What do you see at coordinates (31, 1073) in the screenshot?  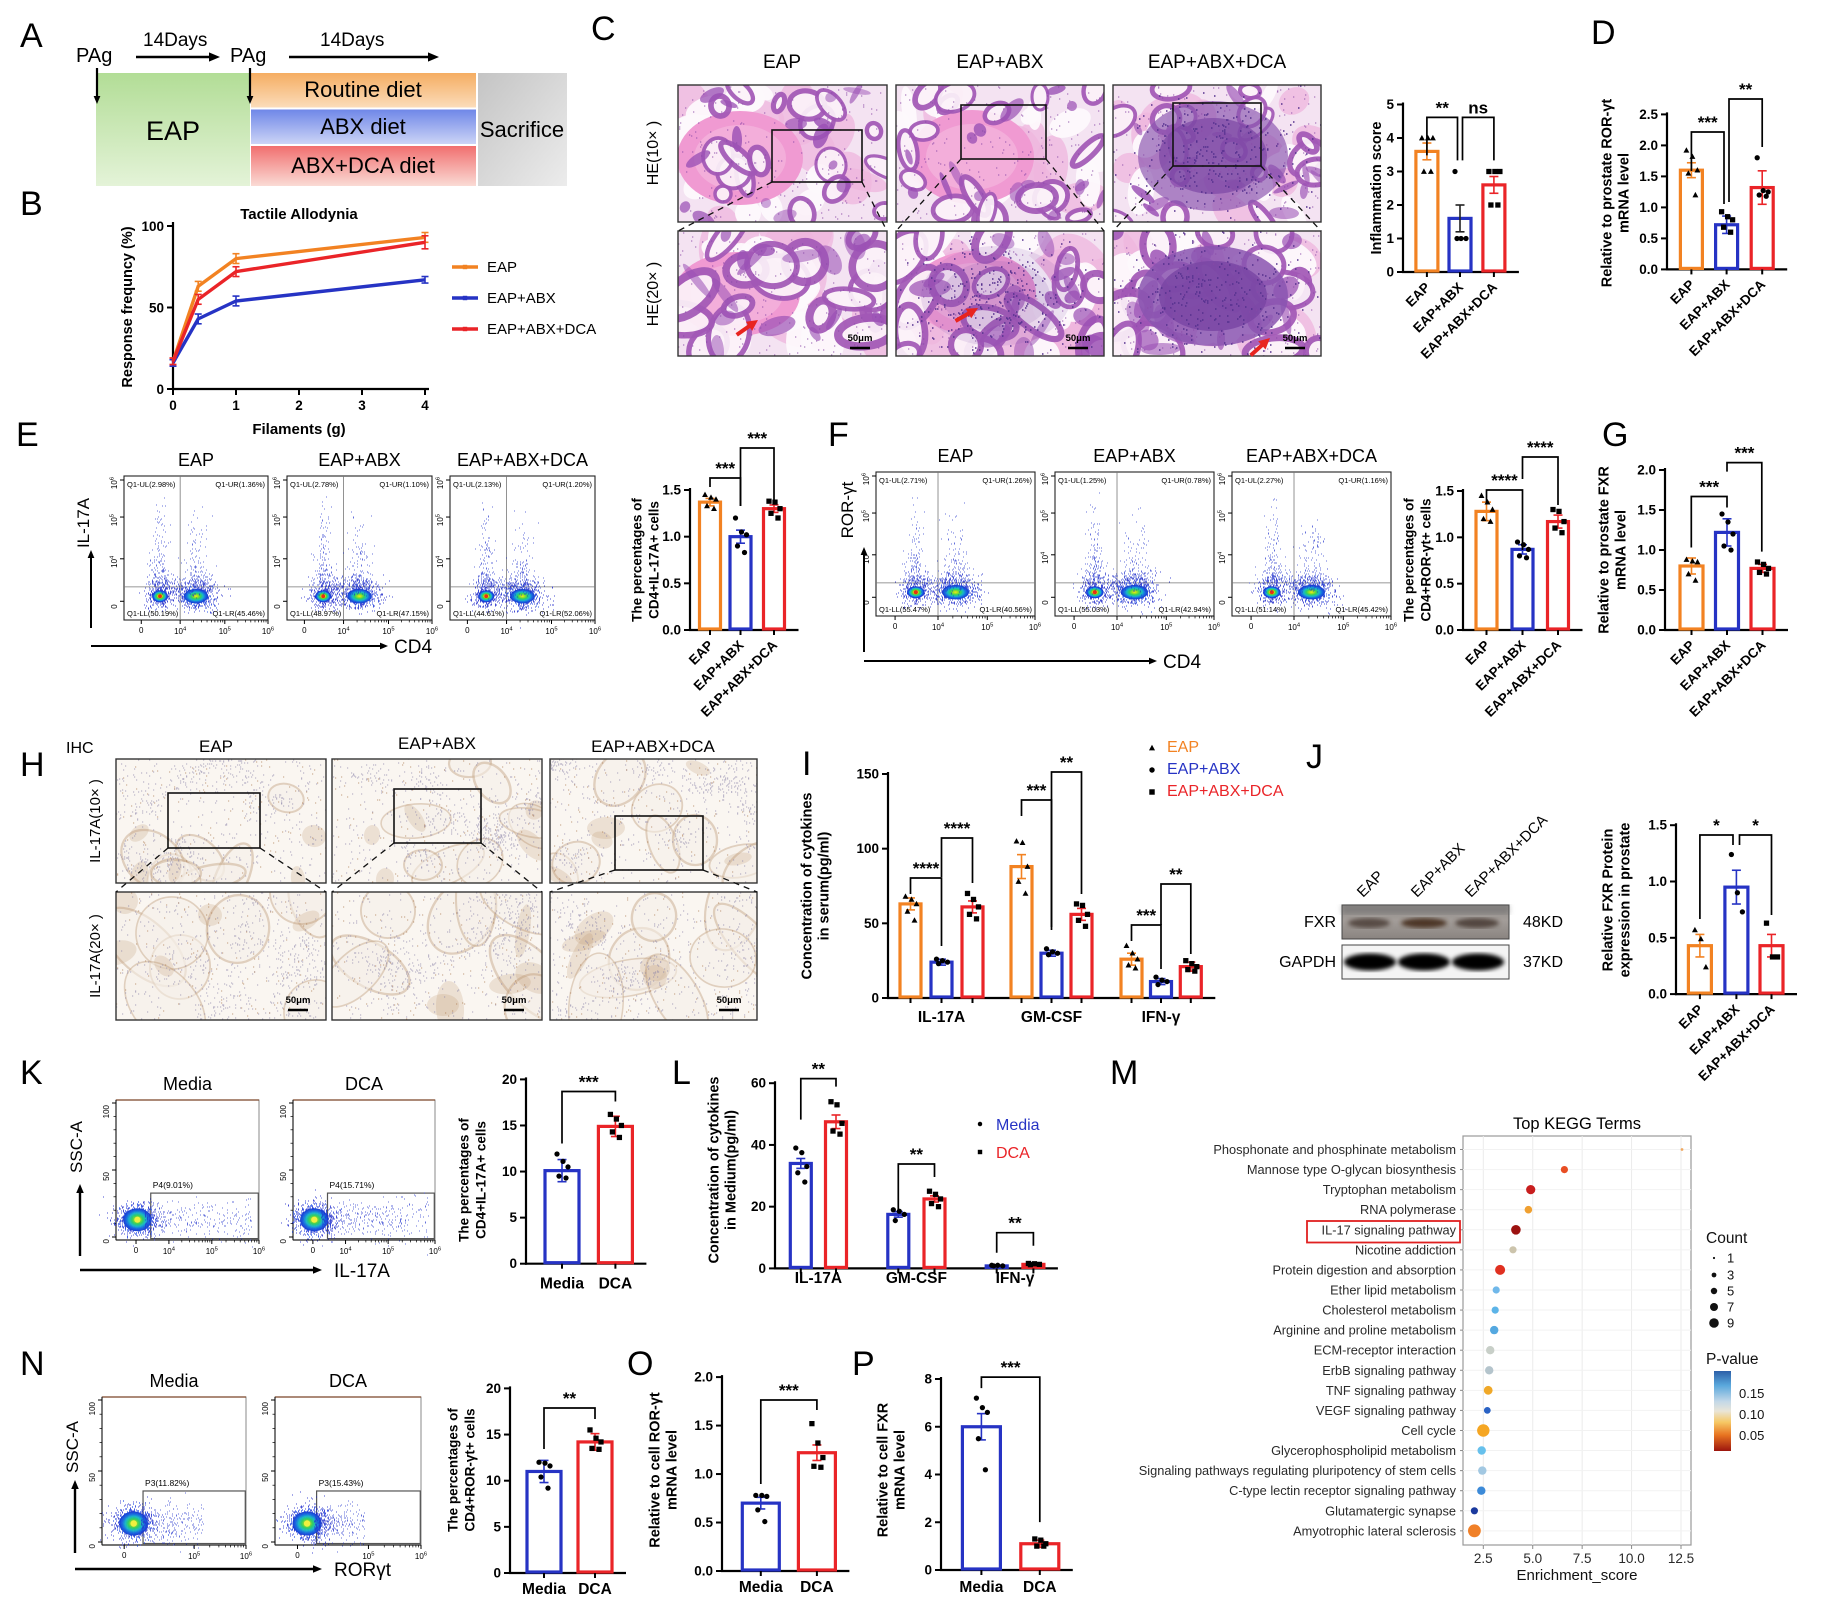 I see `svg-text: K` at bounding box center [31, 1073].